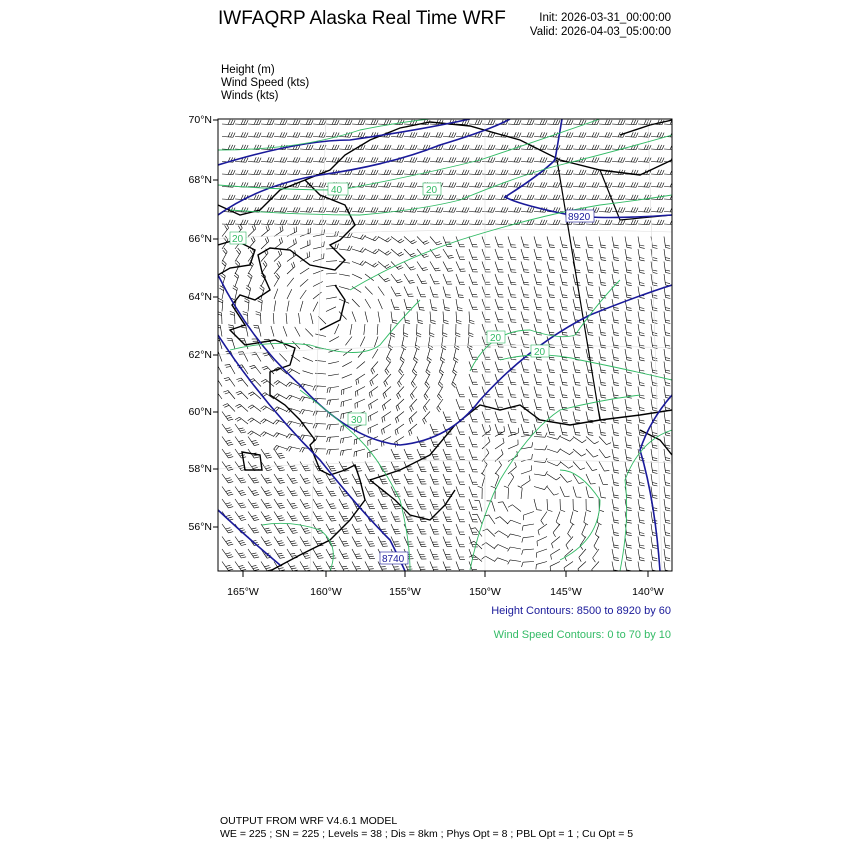 The height and width of the screenshot is (850, 850). What do you see at coordinates (648, 592) in the screenshot?
I see `lon-label: 140°W` at bounding box center [648, 592].